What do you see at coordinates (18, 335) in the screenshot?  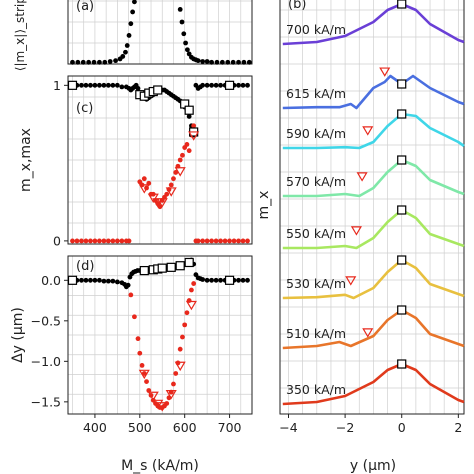 I see `y-axis-label-d: Δy (μm)` at bounding box center [18, 335].